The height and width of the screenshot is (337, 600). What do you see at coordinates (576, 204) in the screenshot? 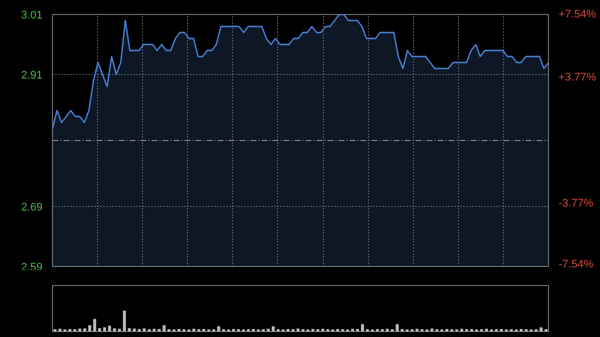
I see `y2-tick-label: -3.77%` at bounding box center [576, 204].